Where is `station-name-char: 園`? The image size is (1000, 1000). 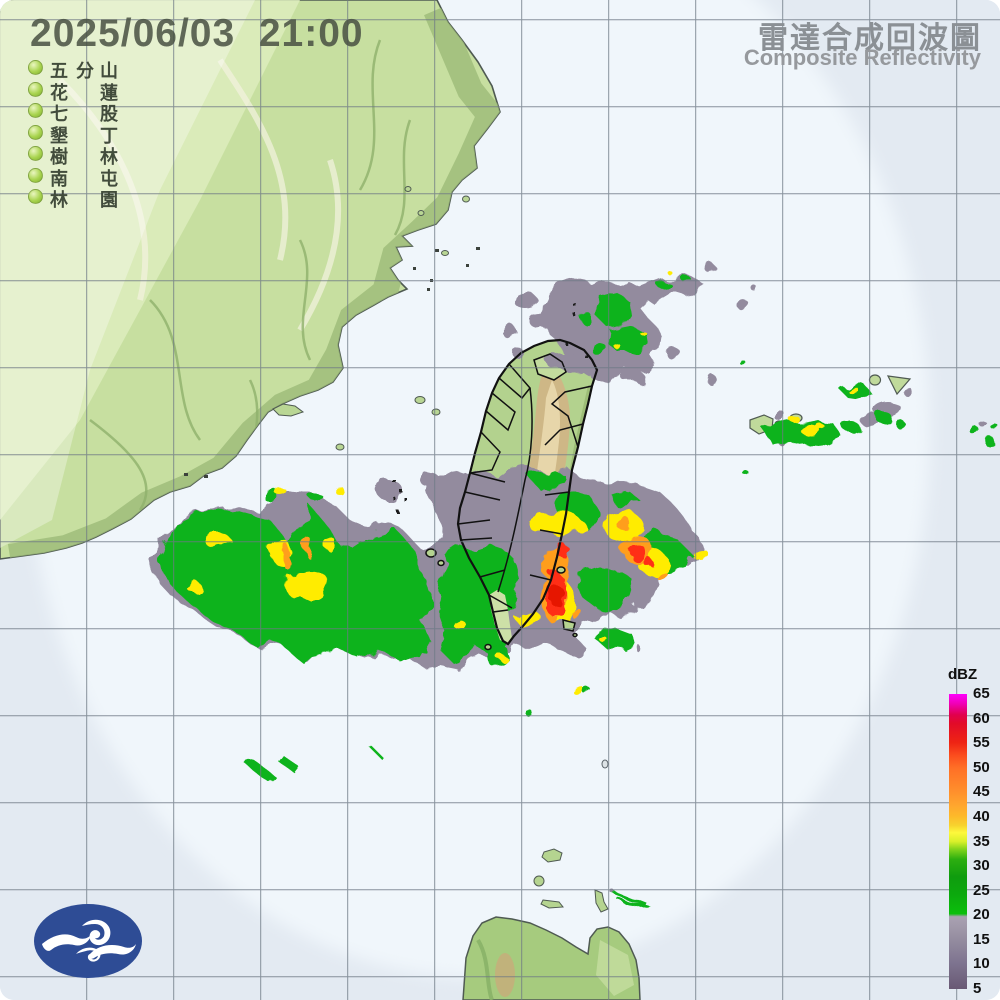
station-name-char: 園 is located at coordinates (109, 200).